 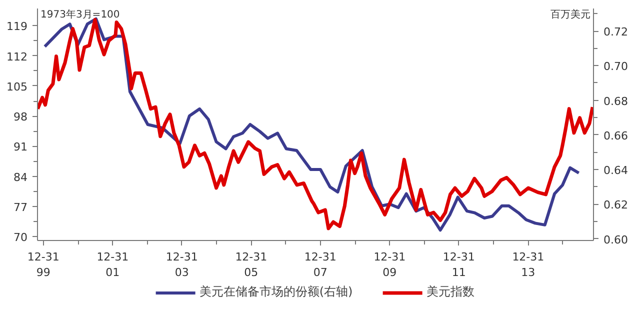 I want to click on y-tick-label: 91, so click(x=21, y=147).